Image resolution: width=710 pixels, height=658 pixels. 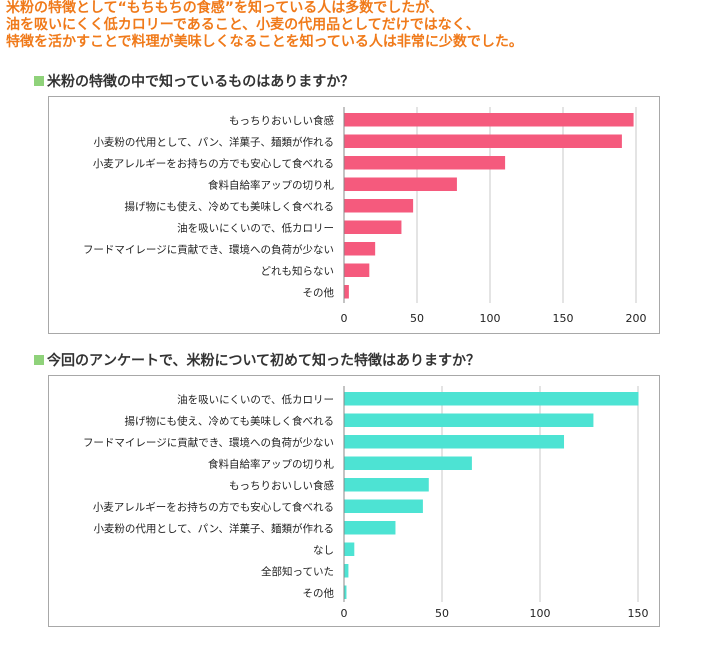 I want to click on x-tick-label: 200, so click(x=636, y=318).